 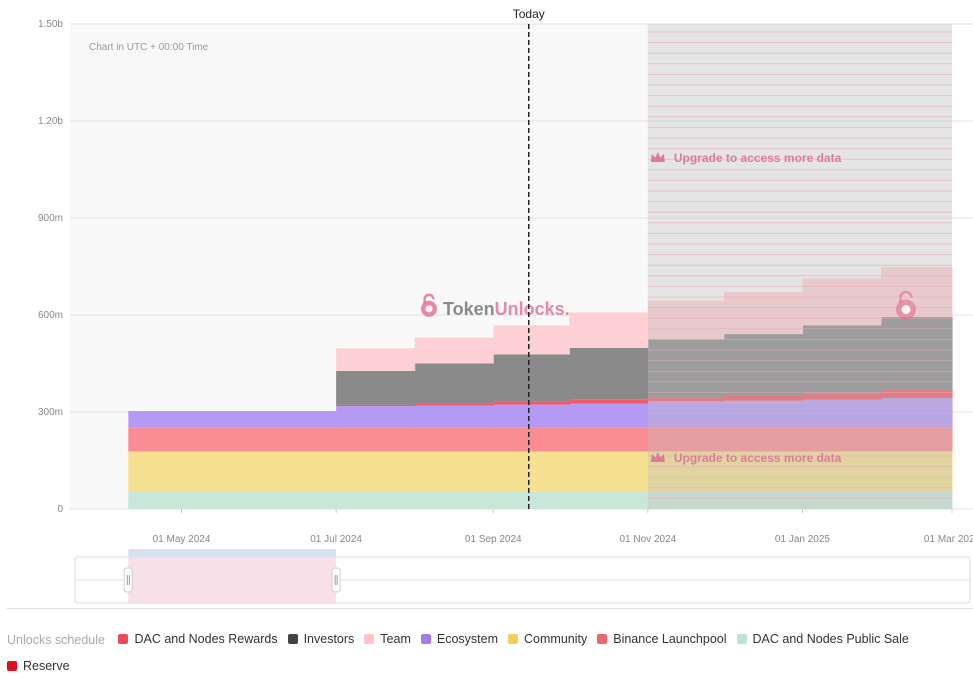 I want to click on chart-time-note: Chart in UTC + 00:00 Time, so click(x=149, y=47).